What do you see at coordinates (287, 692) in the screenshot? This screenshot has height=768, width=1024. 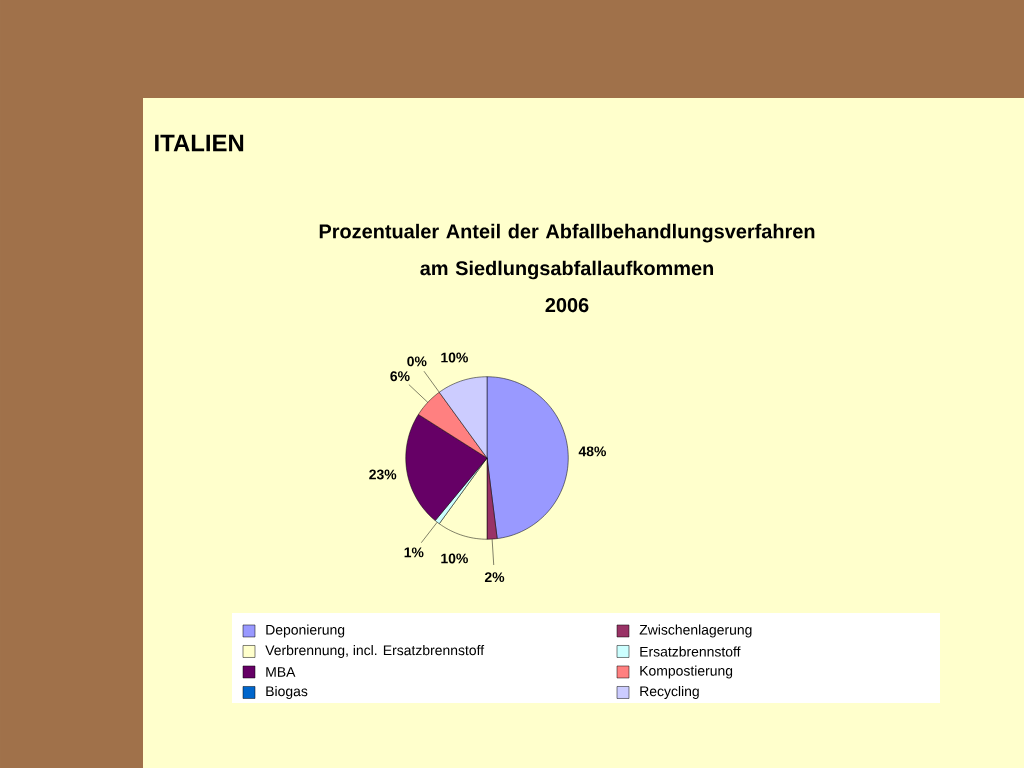 I see `legend-label: Biogas` at bounding box center [287, 692].